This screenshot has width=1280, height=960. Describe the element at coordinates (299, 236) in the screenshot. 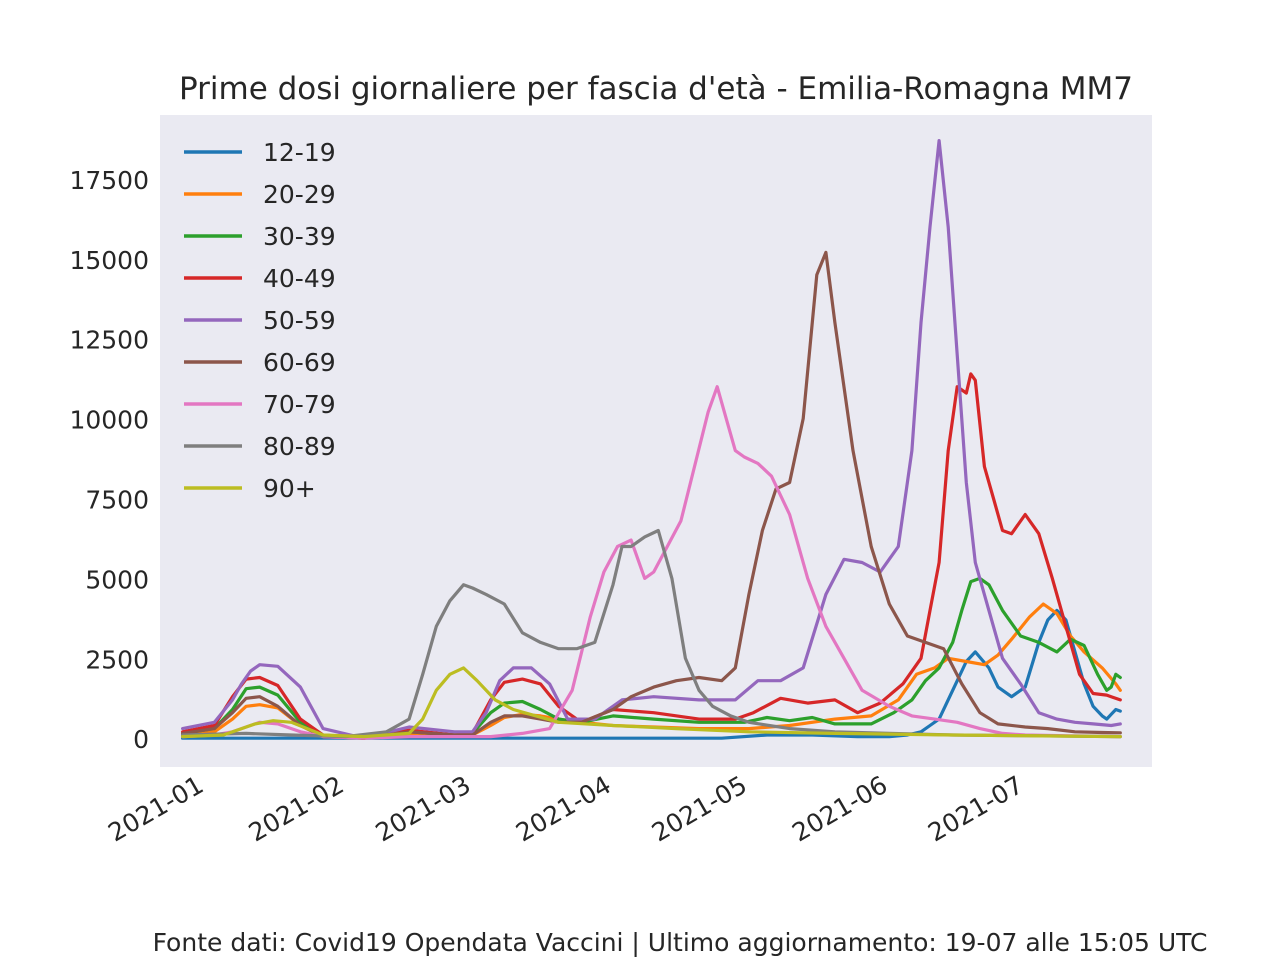

I see `legend-label: 30-39` at that location.